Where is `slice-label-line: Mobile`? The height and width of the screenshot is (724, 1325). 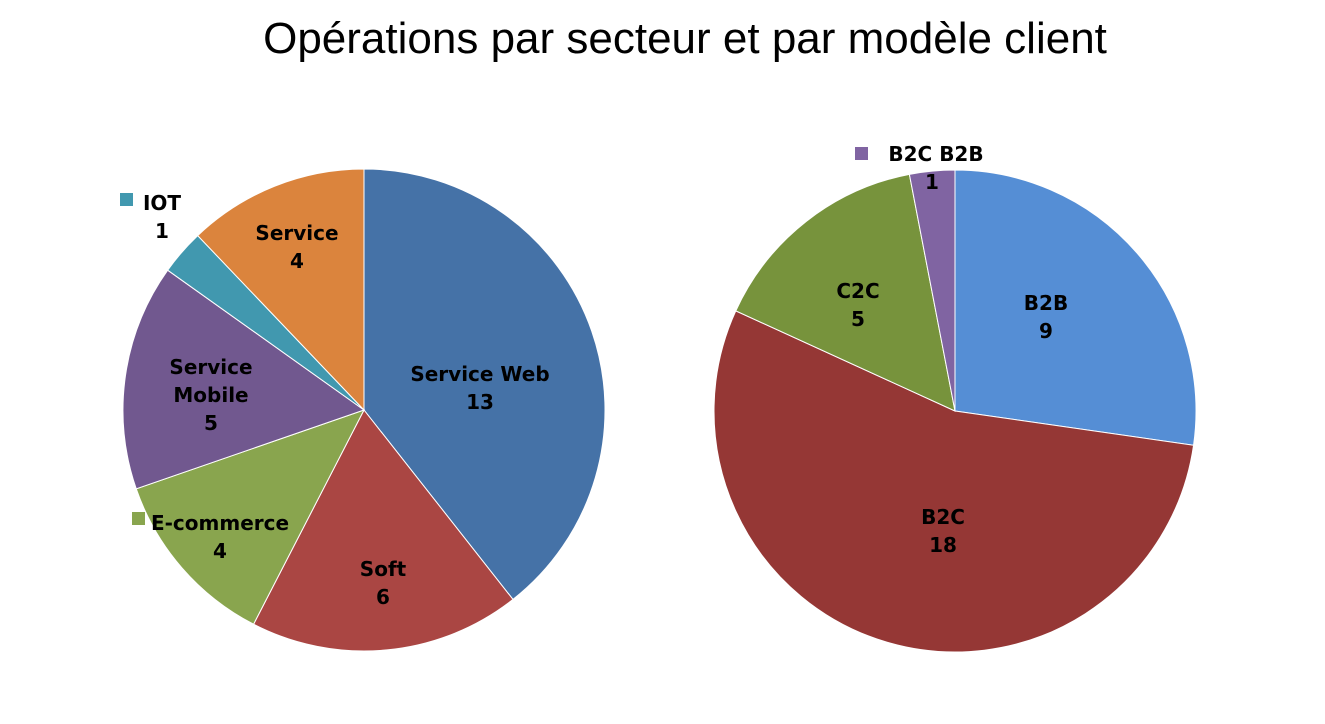 slice-label-line: Mobile is located at coordinates (210, 395).